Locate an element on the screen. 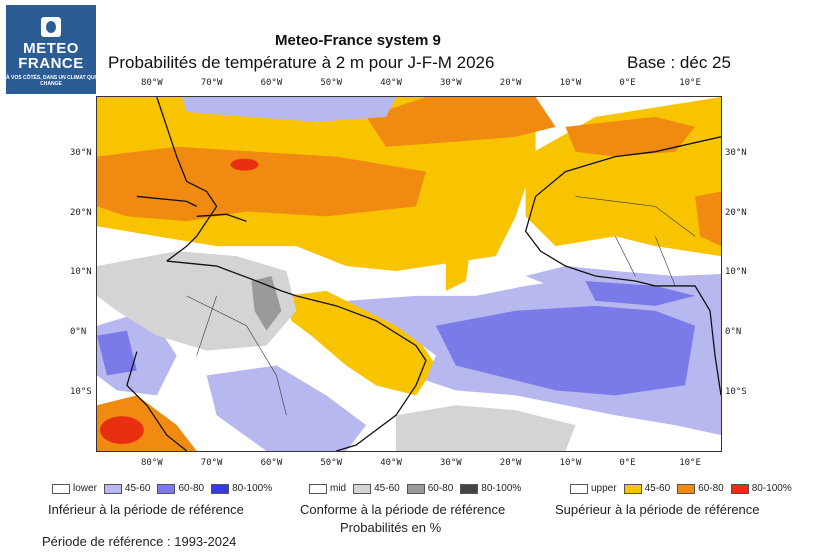 The height and width of the screenshot is (555, 828). mid-legend: mid 45-60 60-80 80-100% is located at coordinates (413, 488).